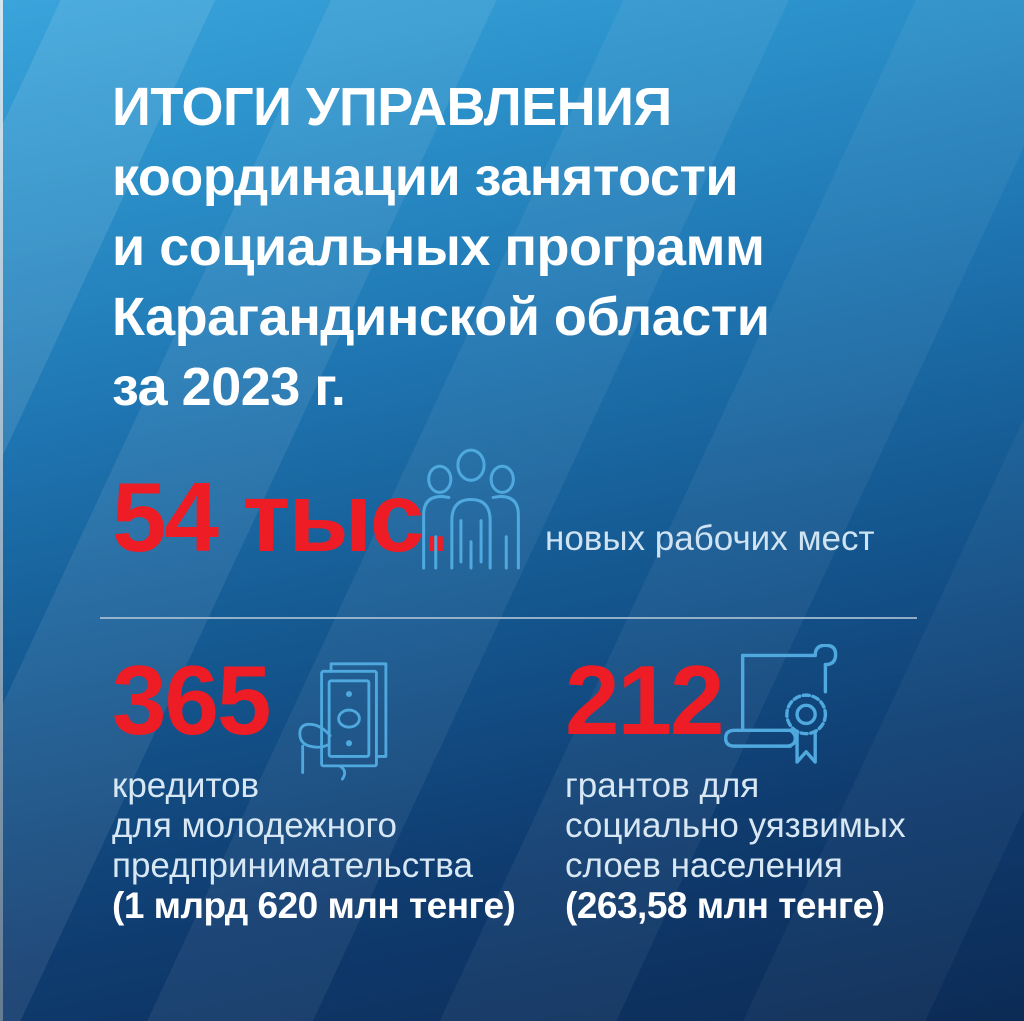 This screenshot has width=1024, height=1021. Describe the element at coordinates (349, 723) in the screenshot. I see `money-in-hand-icon` at that location.